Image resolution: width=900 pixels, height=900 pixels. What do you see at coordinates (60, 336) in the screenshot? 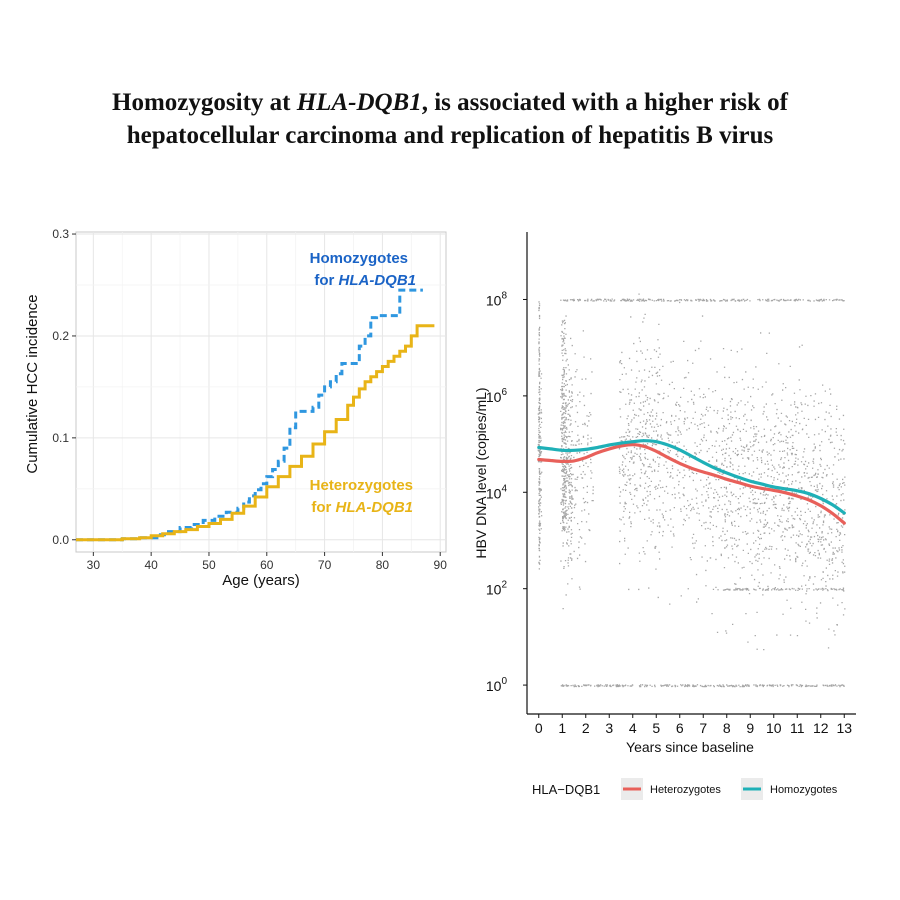
I see `hcc-y-tick-label: 0.2` at bounding box center [60, 336].